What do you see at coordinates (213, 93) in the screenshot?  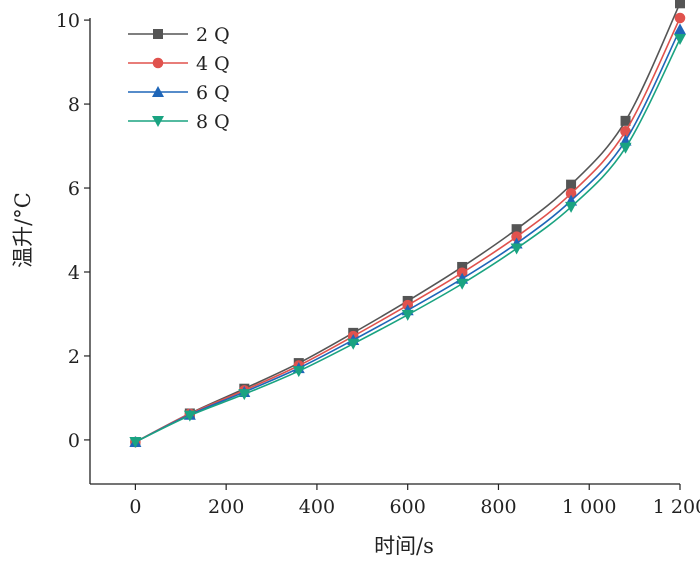 I see `legend-label: 6 Q` at bounding box center [213, 93].